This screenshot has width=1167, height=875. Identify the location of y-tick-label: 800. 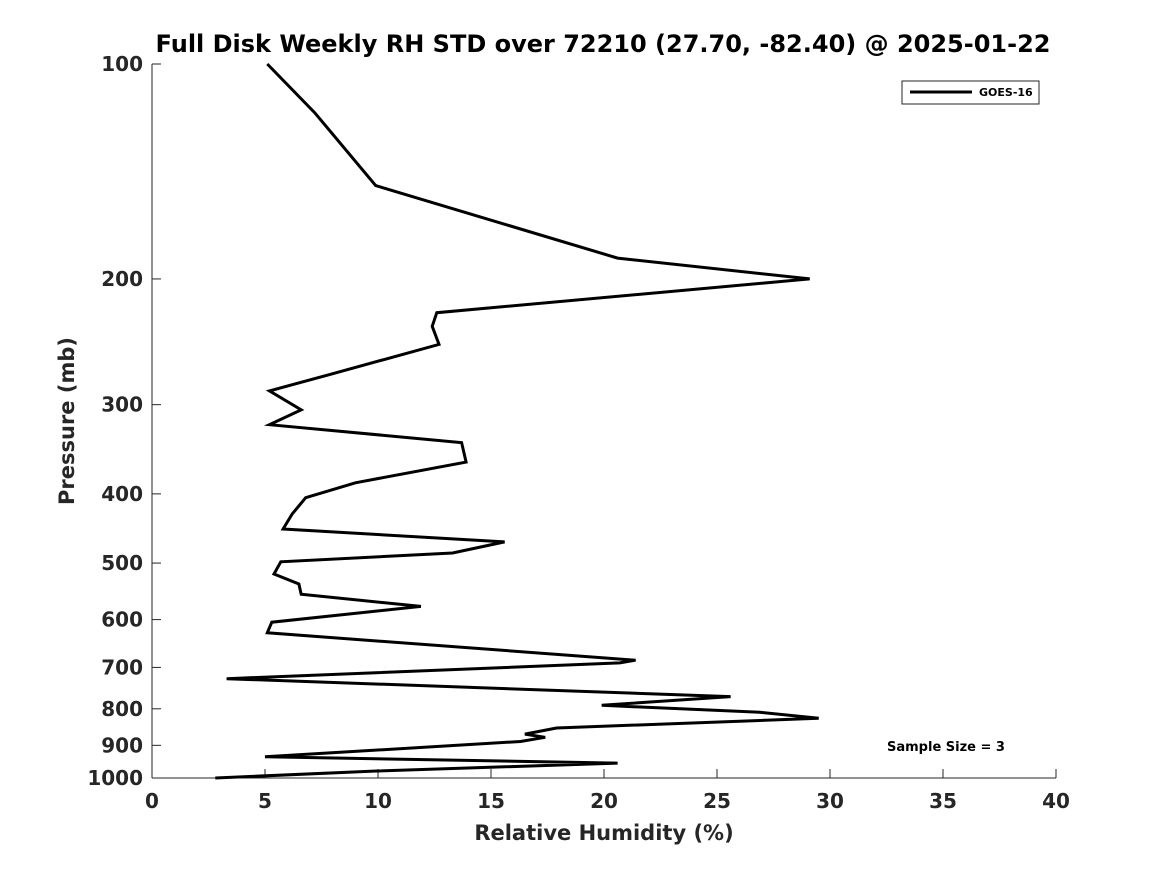
(122, 709).